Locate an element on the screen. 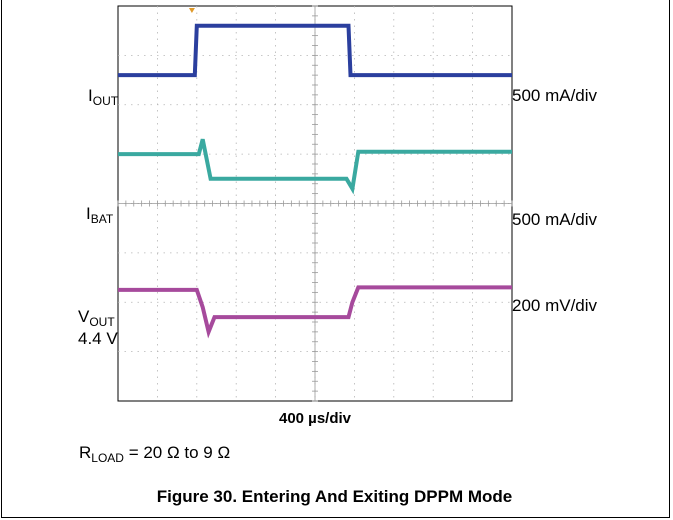 This screenshot has height=520, width=673. trigger-marker is located at coordinates (191, 10).